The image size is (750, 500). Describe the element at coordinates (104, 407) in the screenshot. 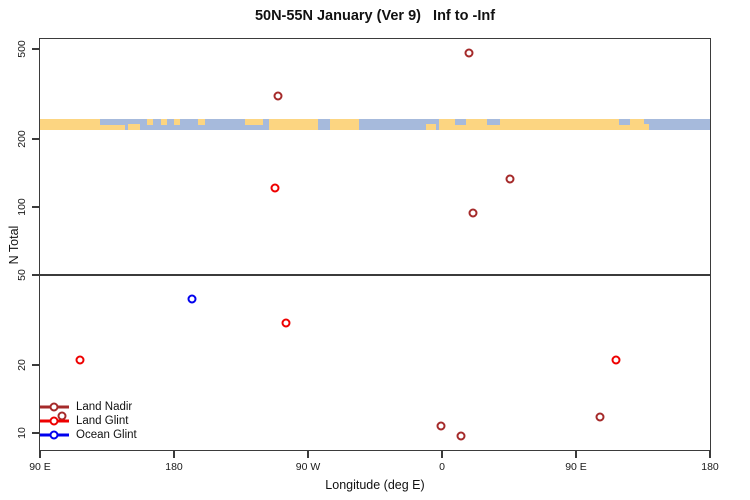

I see `legend-label: Land Nadir` at that location.